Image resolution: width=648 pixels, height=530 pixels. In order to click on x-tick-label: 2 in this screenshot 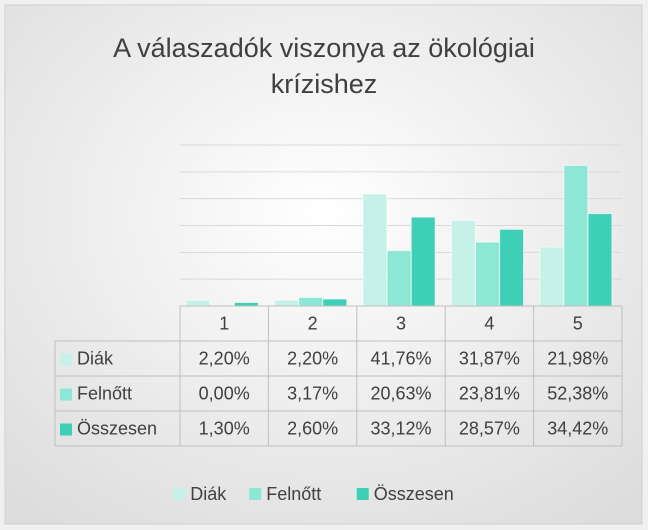, I will do `click(313, 323)`.